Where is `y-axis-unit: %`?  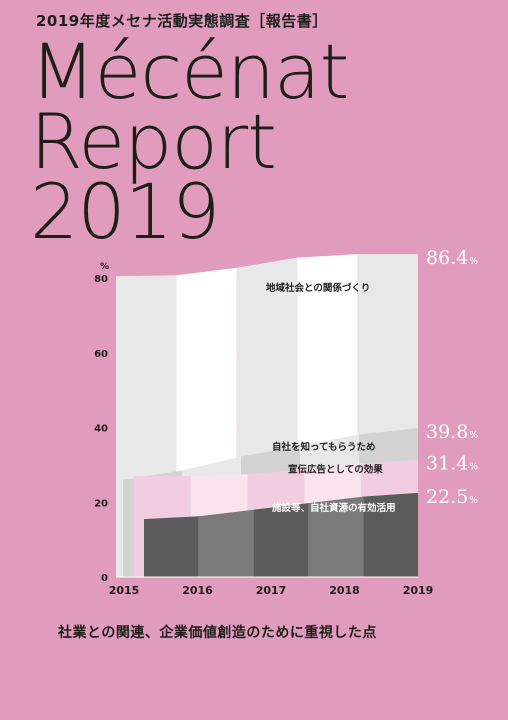
y-axis-unit: % is located at coordinates (104, 267).